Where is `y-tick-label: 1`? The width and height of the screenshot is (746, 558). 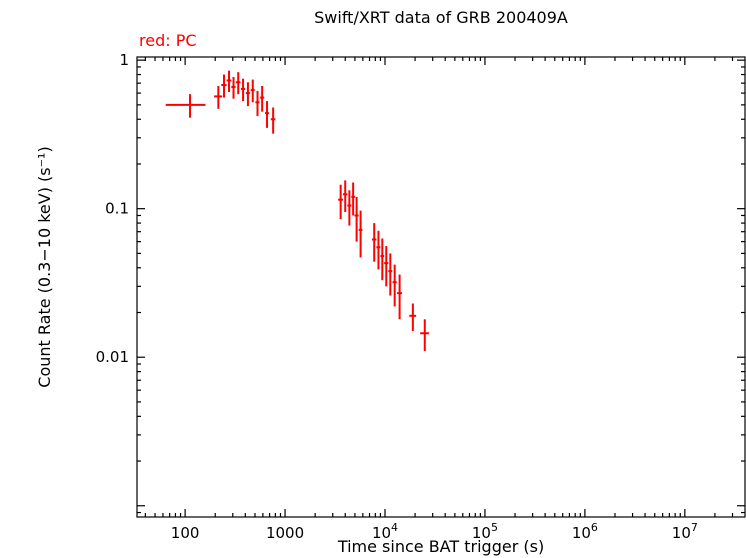 y-tick-label: 1 is located at coordinates (124, 60).